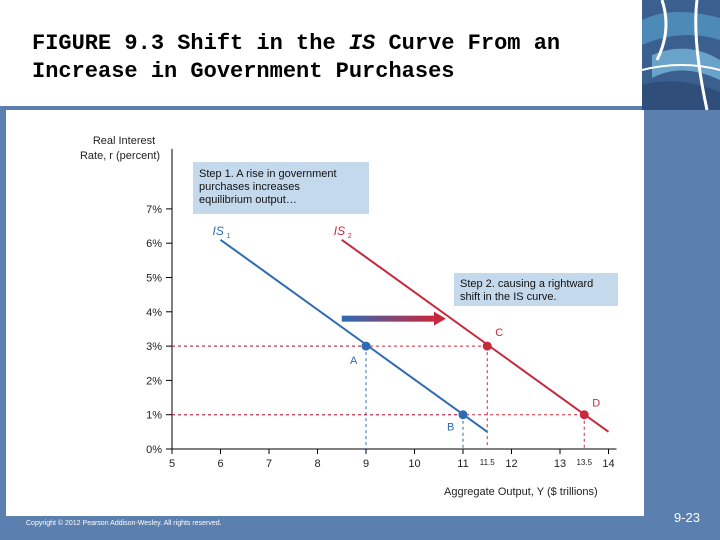  Describe the element at coordinates (249, 187) in the screenshot. I see `annotation-step1-line: purchases increases` at that location.